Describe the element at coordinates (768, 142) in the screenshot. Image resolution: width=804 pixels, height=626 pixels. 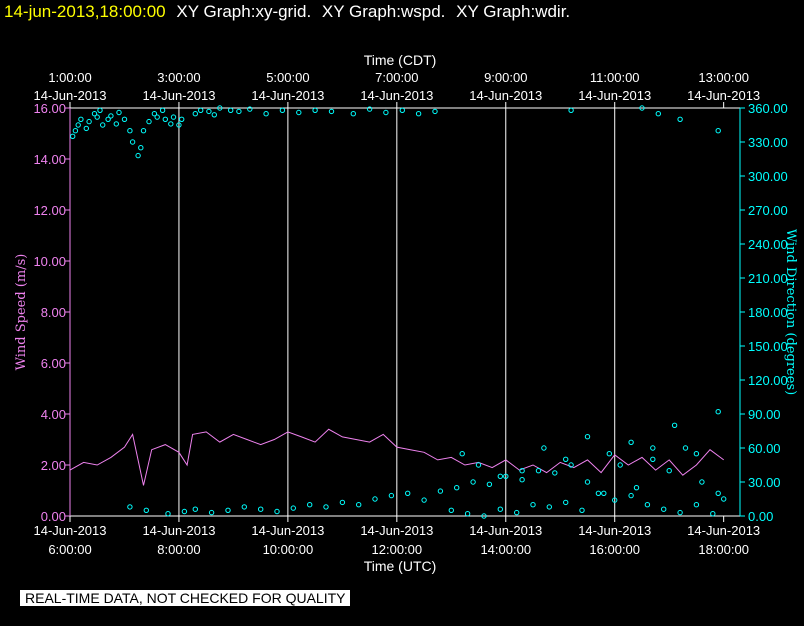
I see `right-tick-label: 330.00` at that location.